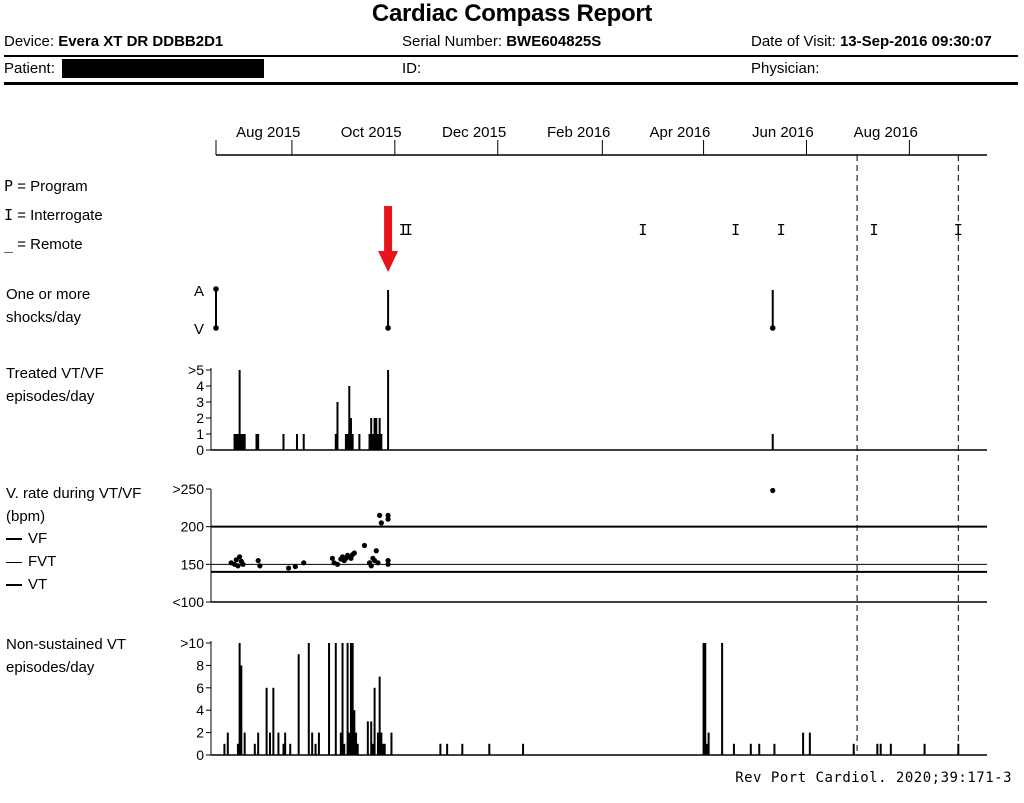 The width and height of the screenshot is (1024, 803). What do you see at coordinates (200, 665) in the screenshot?
I see `nsvt-y-label-4: 8` at bounding box center [200, 665].